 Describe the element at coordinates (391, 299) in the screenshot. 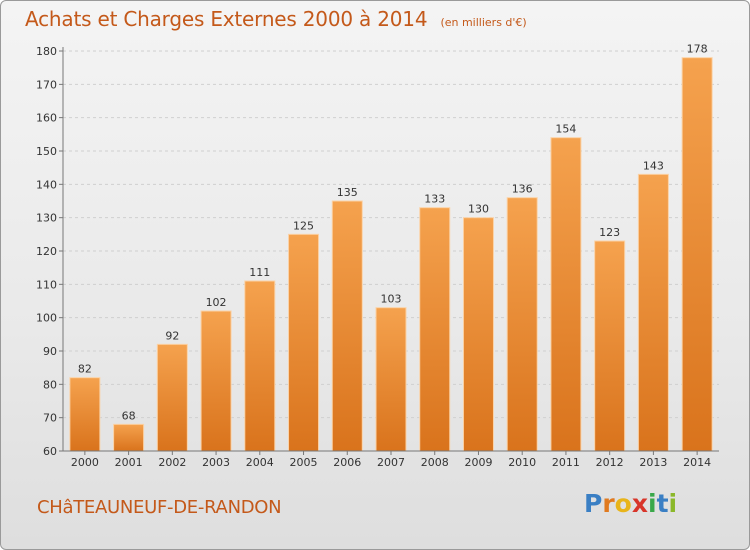

I see `bar-value-label: 103` at that location.